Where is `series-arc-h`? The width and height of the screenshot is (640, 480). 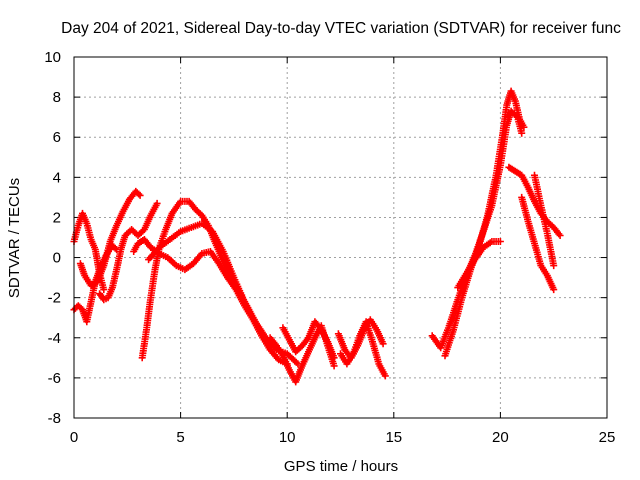 series-arc-h is located at coordinates (302, 354).